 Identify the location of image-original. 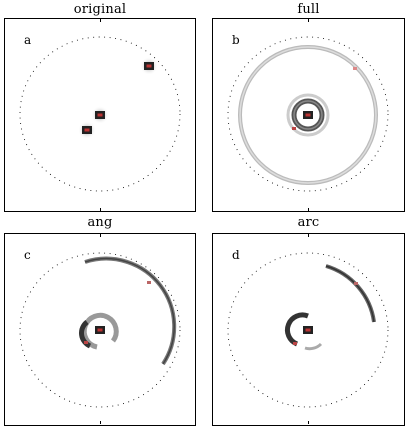
(100, 114).